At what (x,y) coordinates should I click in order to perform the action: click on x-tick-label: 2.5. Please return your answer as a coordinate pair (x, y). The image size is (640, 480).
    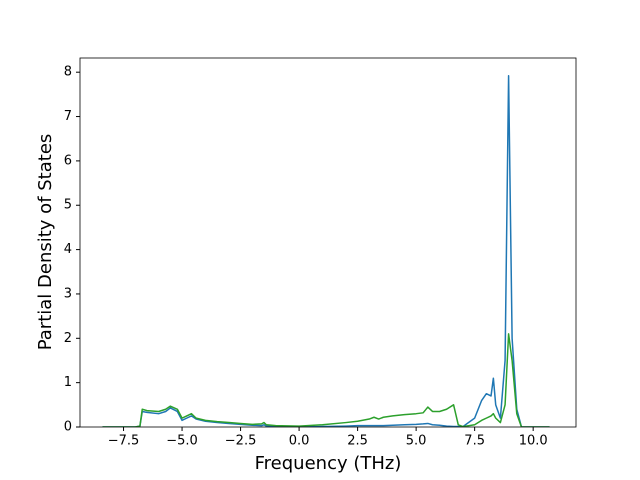
    Looking at the image, I should click on (357, 441).